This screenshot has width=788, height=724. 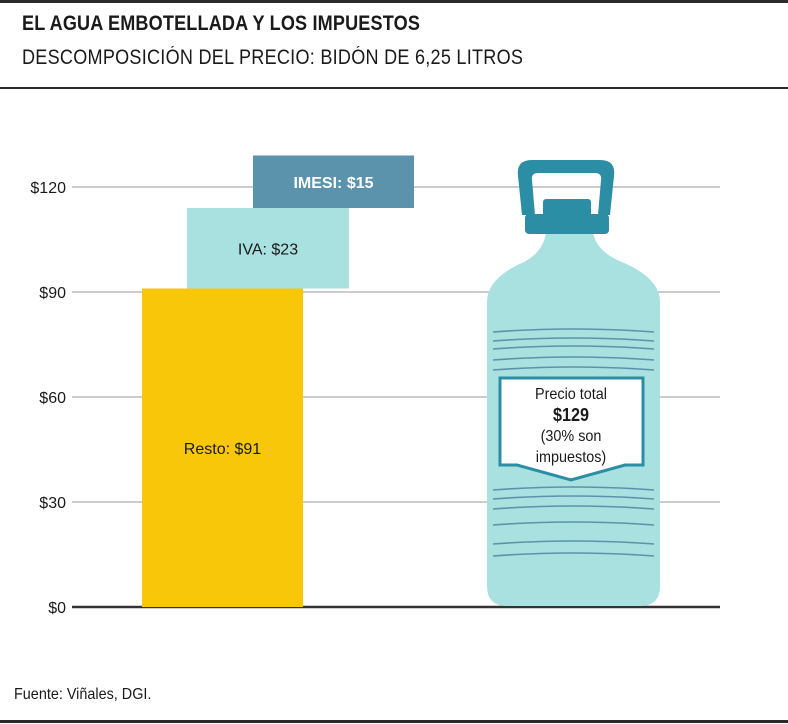 I want to click on total-price-callout-shape, so click(x=571, y=429).